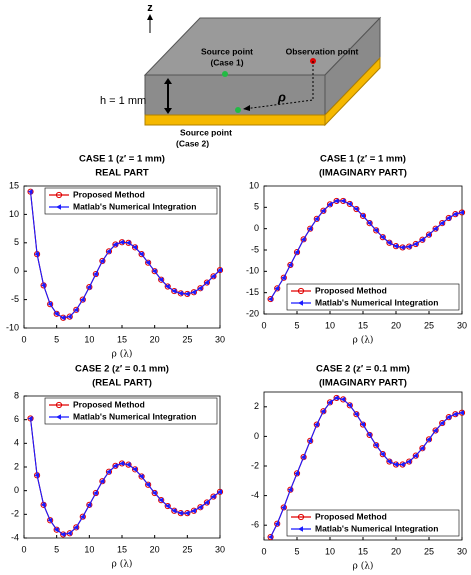 Image resolution: width=471 pixels, height=575 pixels. What do you see at coordinates (255, 495) in the screenshot?
I see `y-tick-label: -4` at bounding box center [255, 495].